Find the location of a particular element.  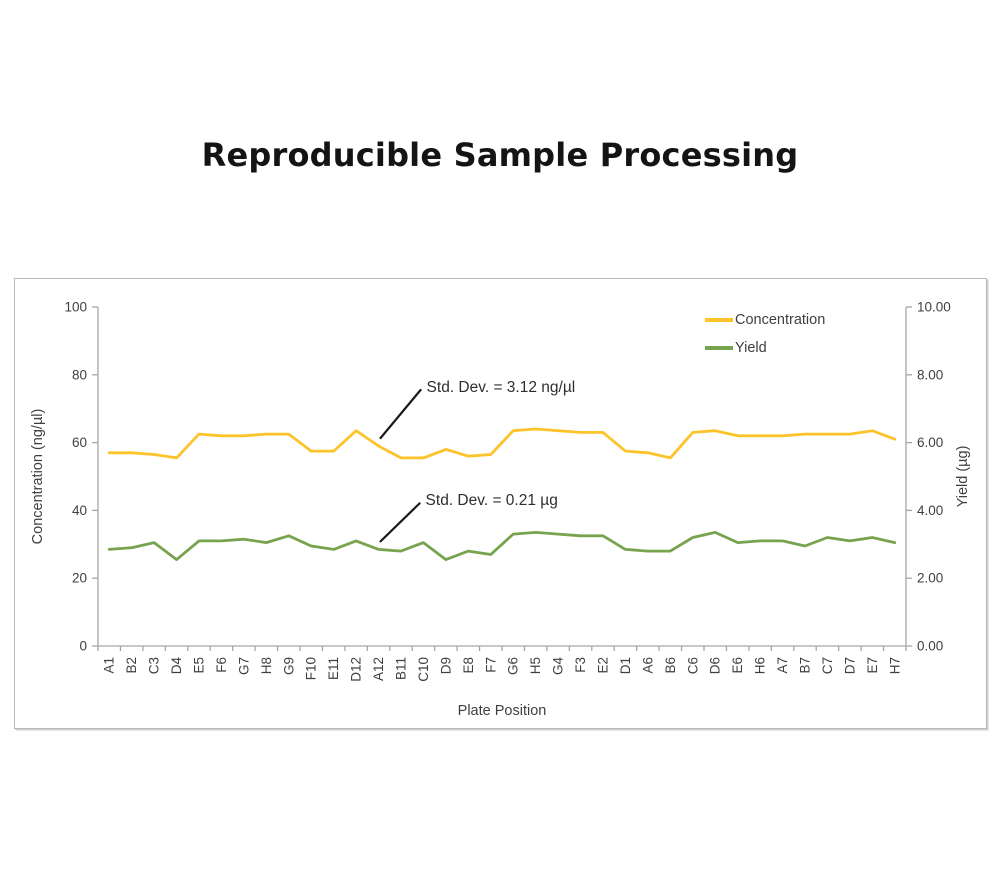

right-axis-tick-label: 8.00 is located at coordinates (930, 374).